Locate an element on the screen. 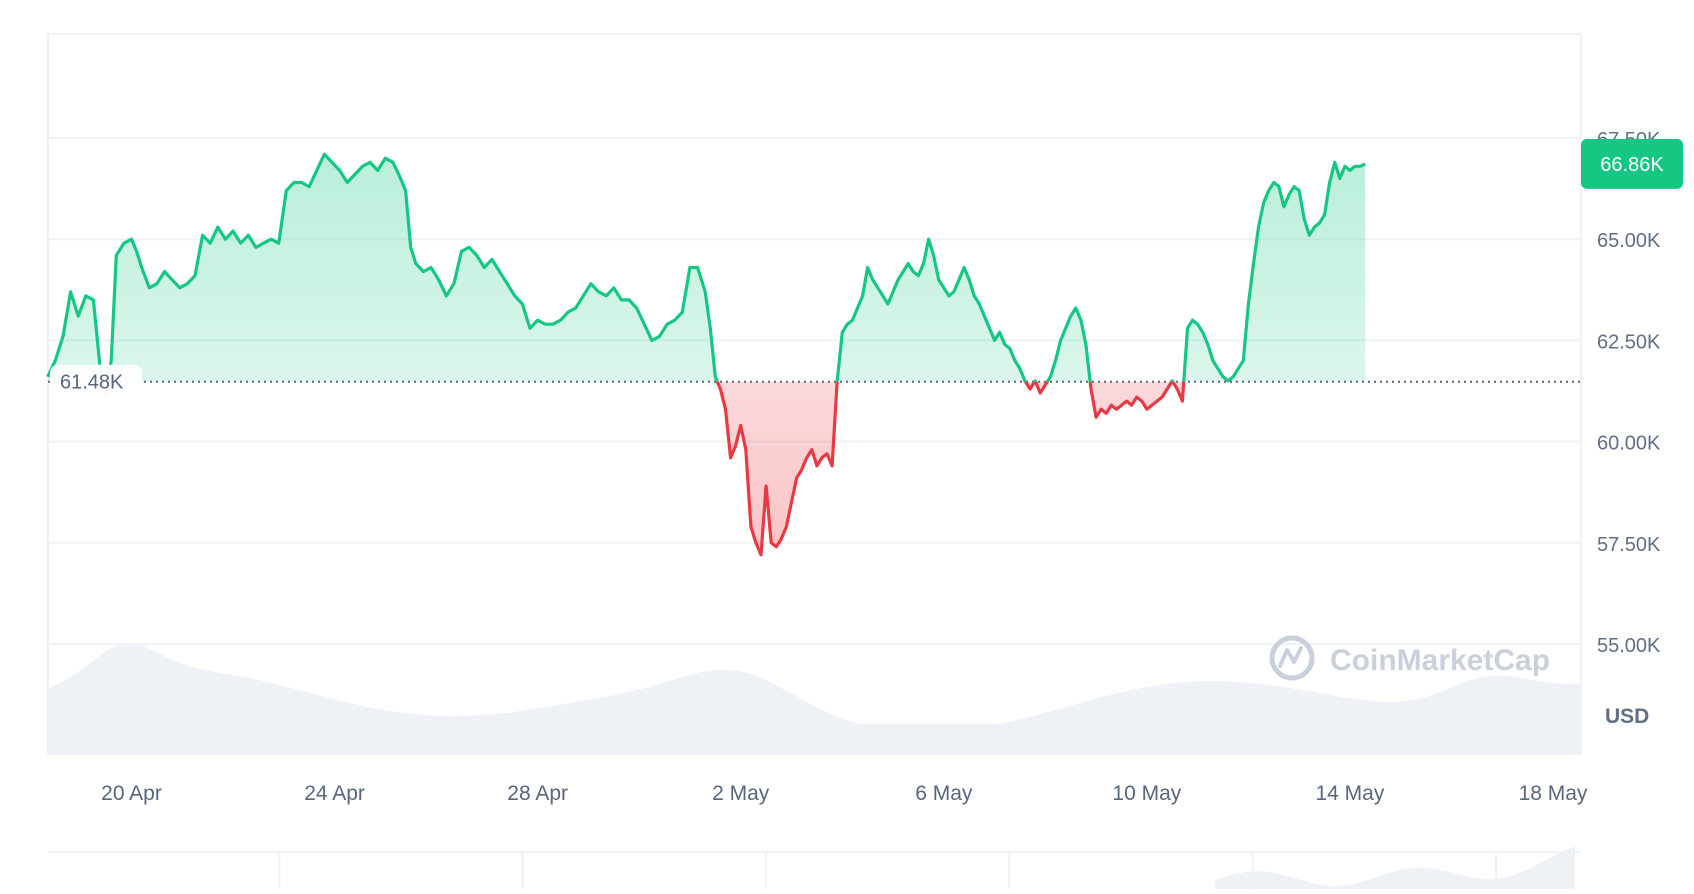  y-tick-label: 57.50K is located at coordinates (1629, 545).